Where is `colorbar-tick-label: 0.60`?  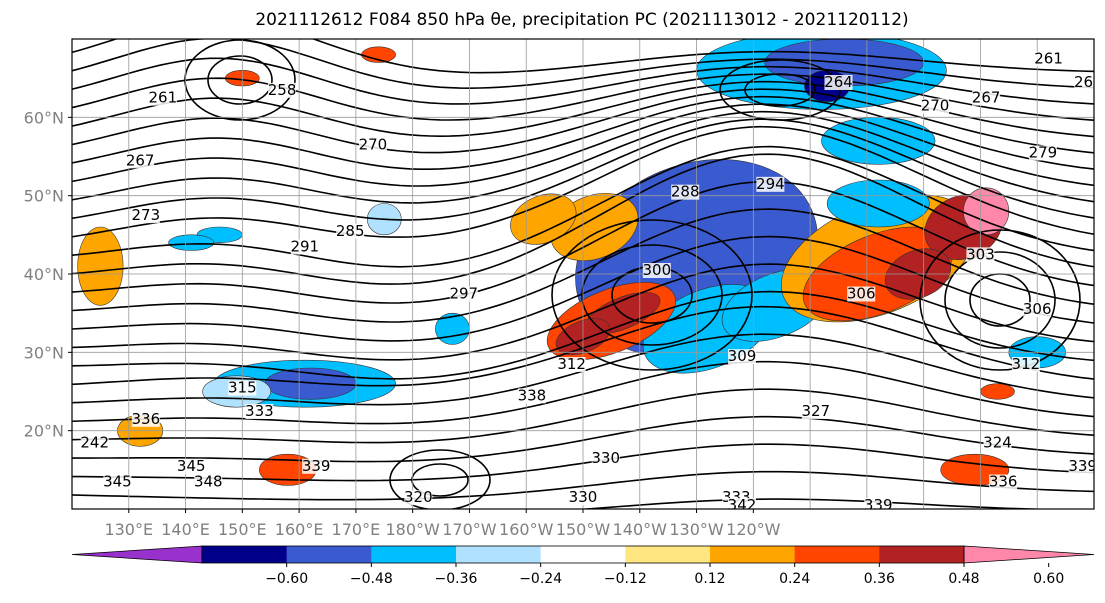 colorbar-tick-label: 0.60 is located at coordinates (1048, 579).